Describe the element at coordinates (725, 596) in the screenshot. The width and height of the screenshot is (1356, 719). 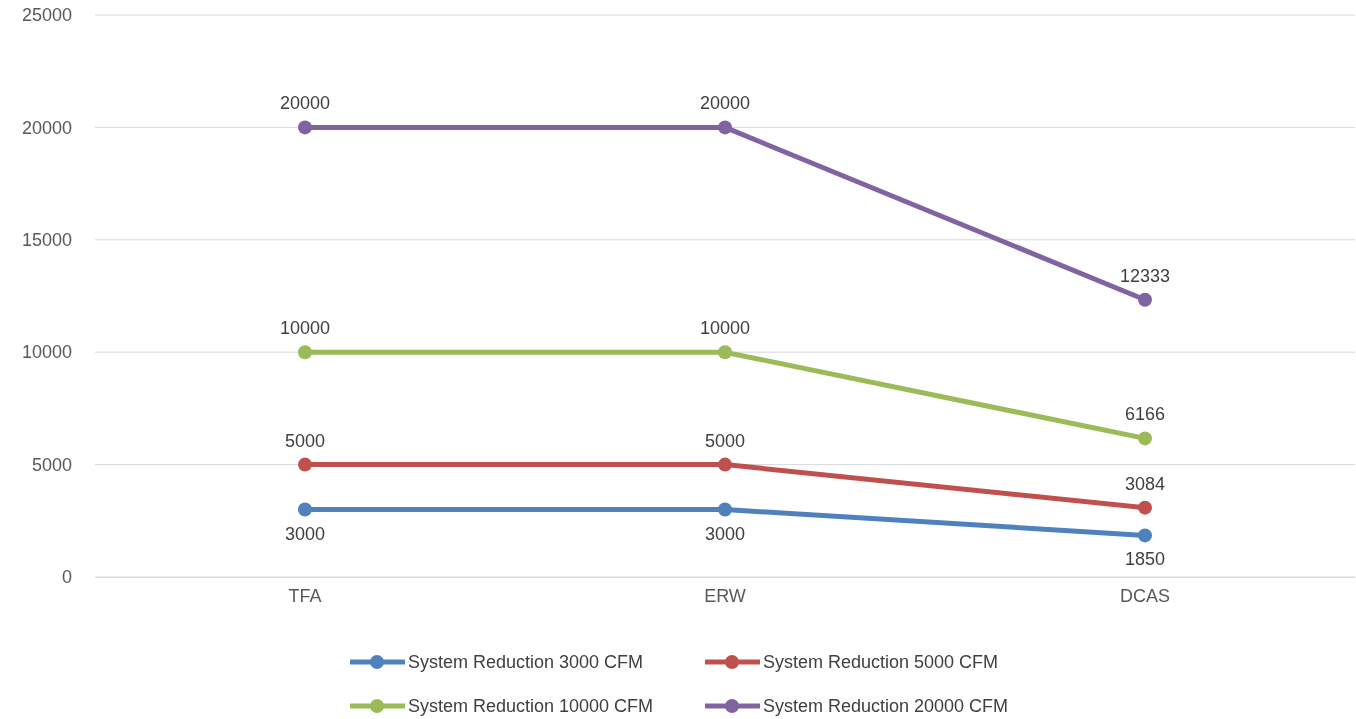
I see `x-tick-label: ERW` at that location.